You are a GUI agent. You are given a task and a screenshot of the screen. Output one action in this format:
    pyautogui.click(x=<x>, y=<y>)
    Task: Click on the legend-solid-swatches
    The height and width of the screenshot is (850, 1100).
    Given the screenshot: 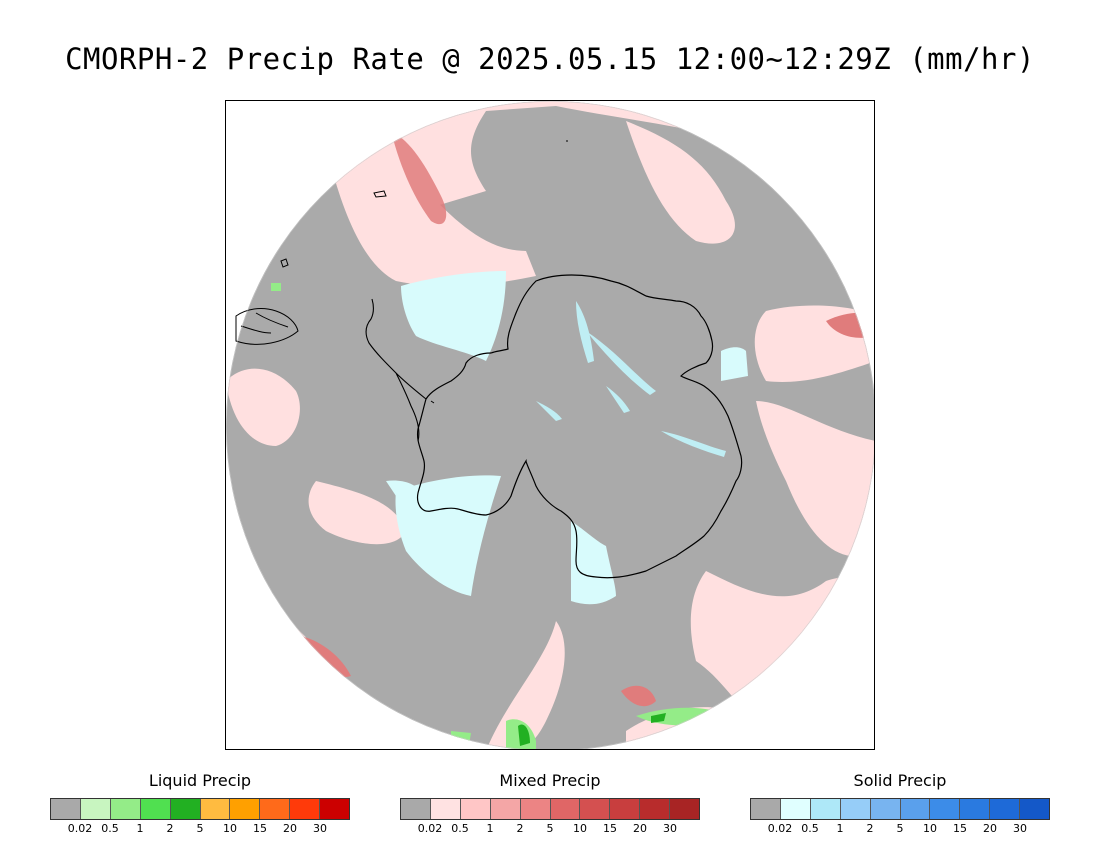 What is the action you would take?
    pyautogui.click(x=900, y=809)
    